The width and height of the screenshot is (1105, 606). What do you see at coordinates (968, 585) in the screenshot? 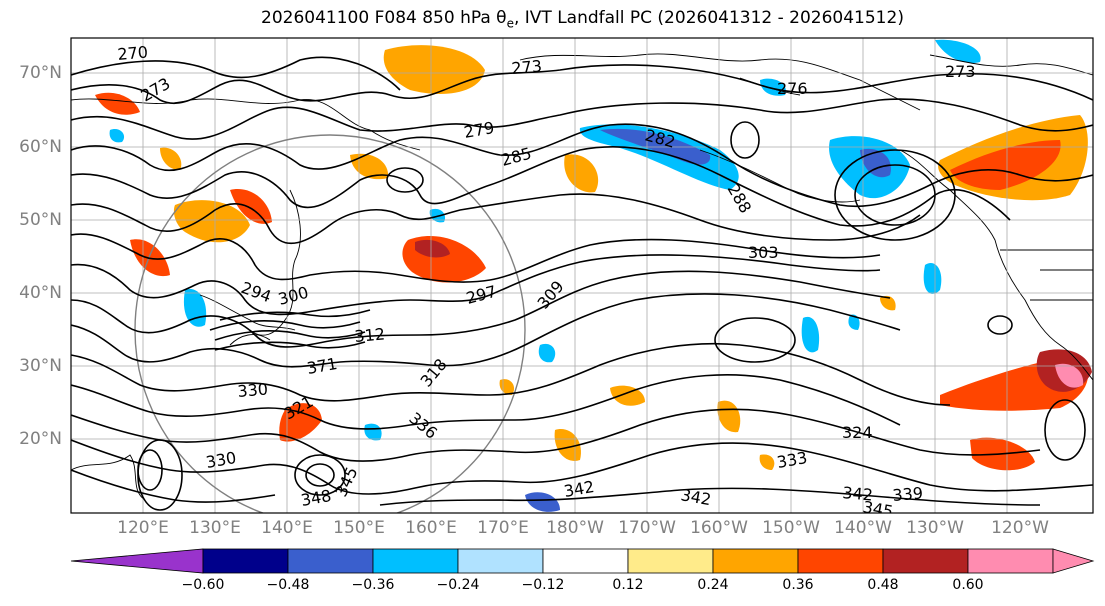
I see `colorbar-tick-label: 0.60` at bounding box center [968, 585].